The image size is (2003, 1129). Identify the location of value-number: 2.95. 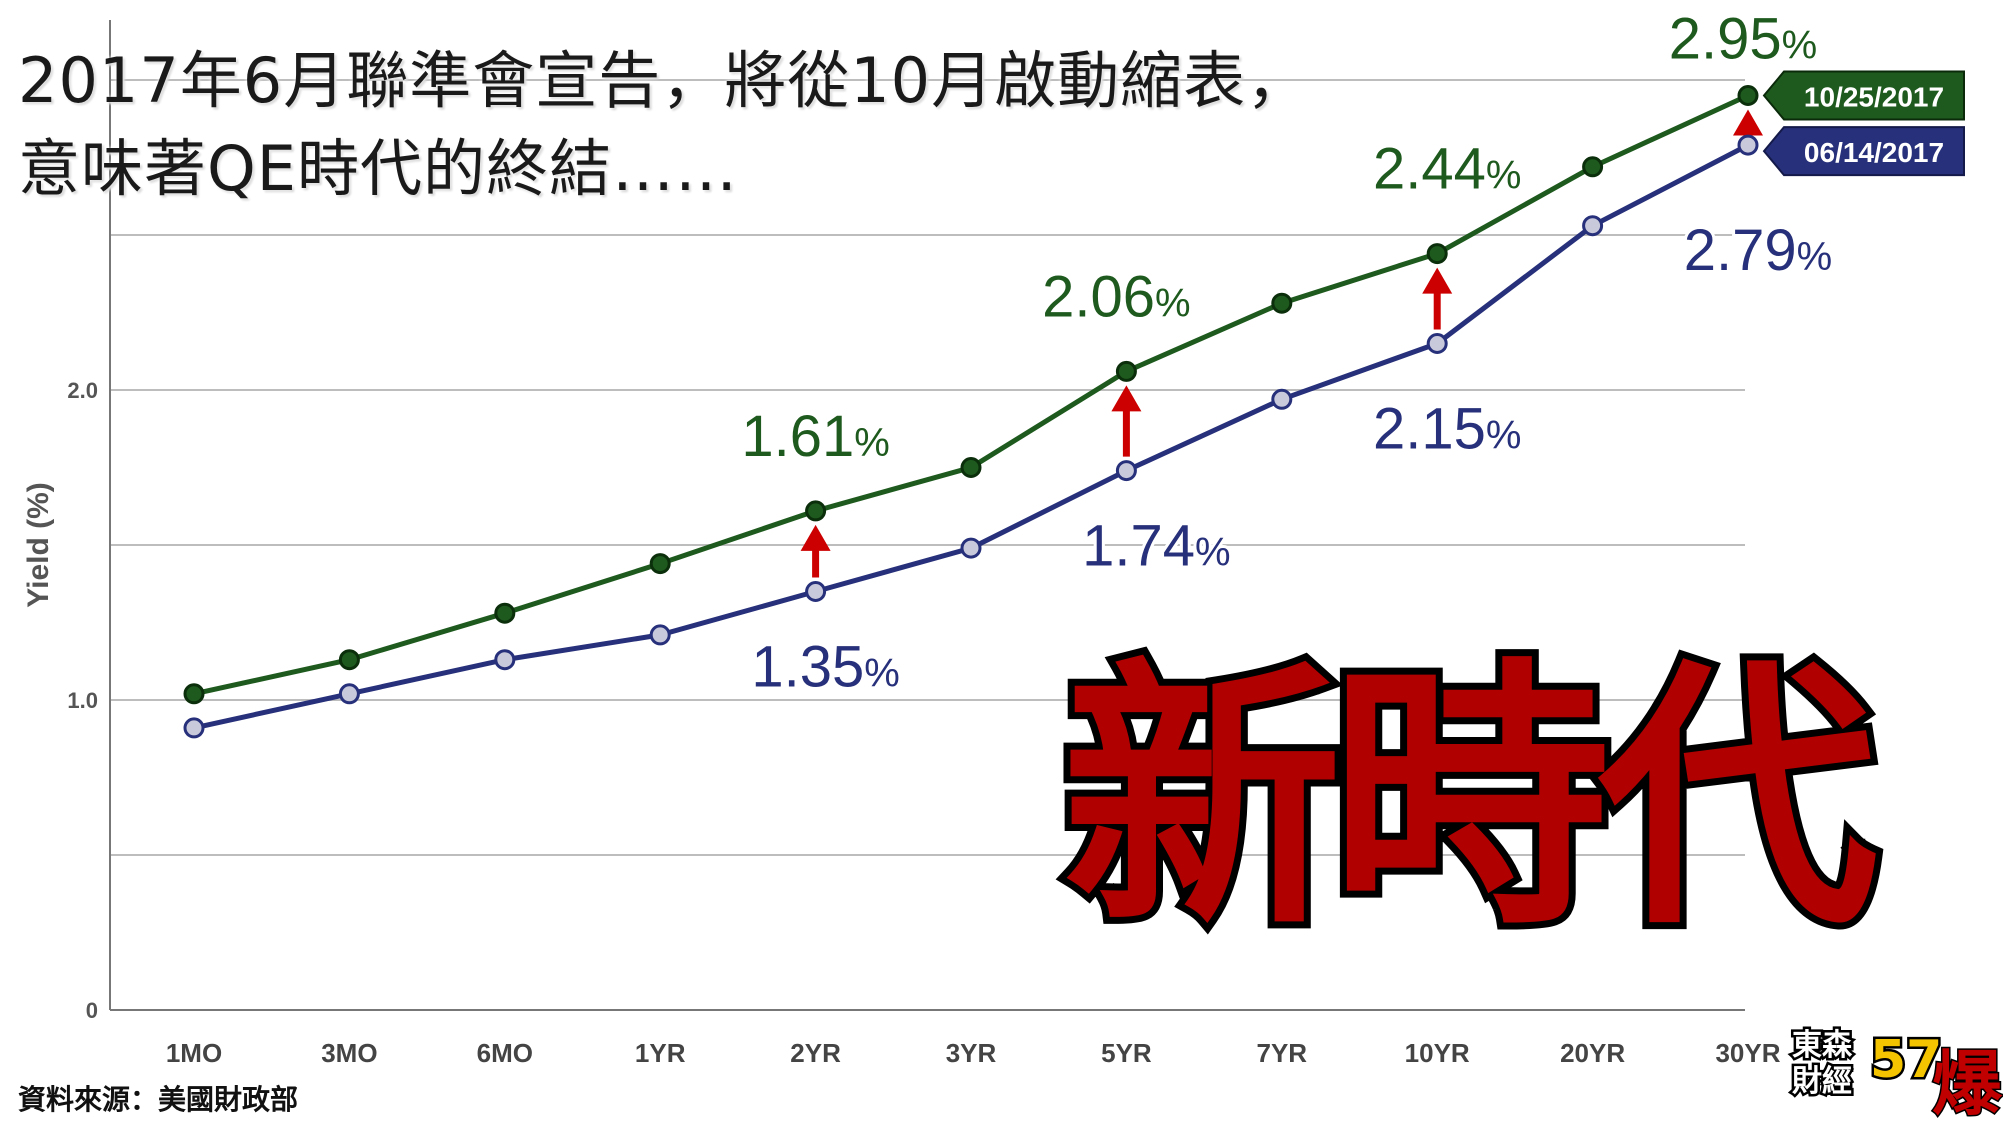
(1725, 39).